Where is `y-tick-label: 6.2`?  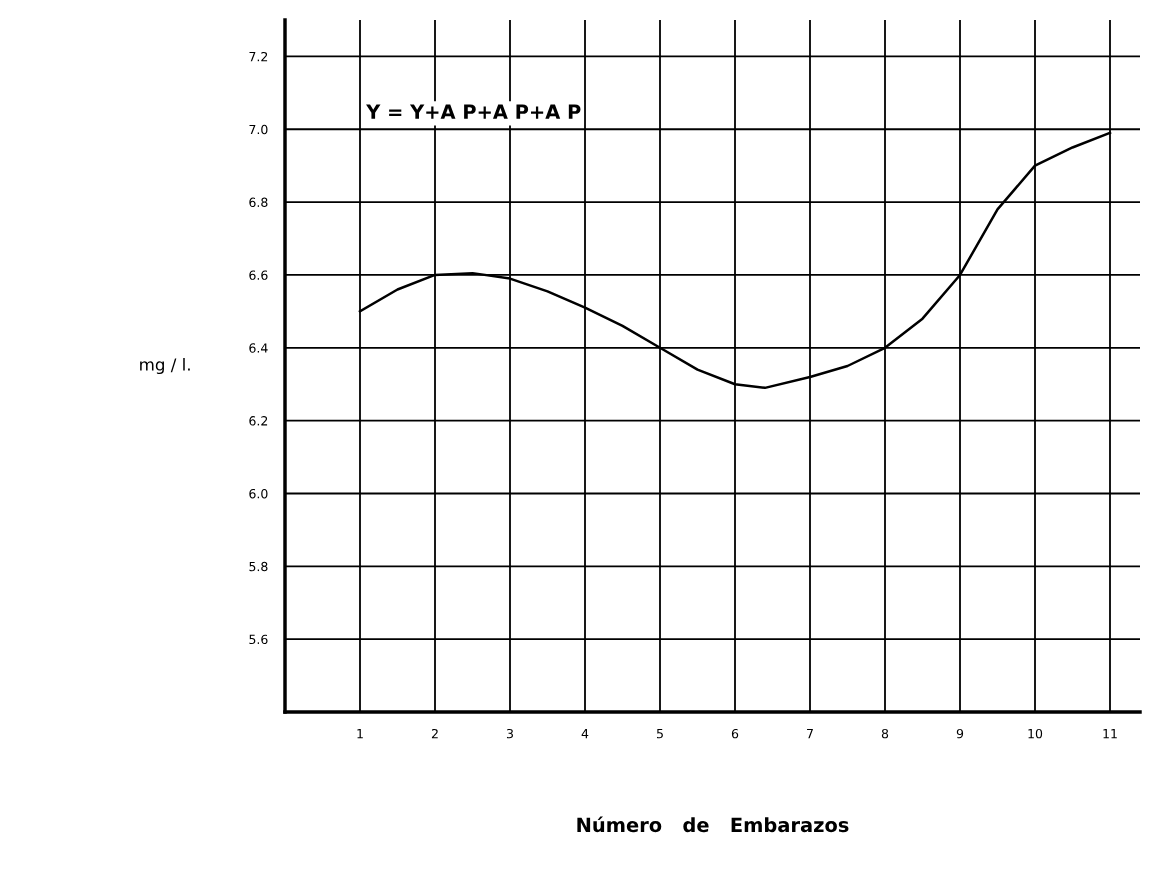 y-tick-label: 6.2 is located at coordinates (258, 421).